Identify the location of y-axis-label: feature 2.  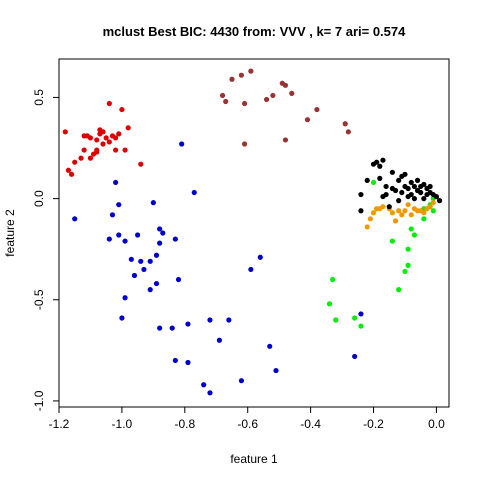
(10, 233).